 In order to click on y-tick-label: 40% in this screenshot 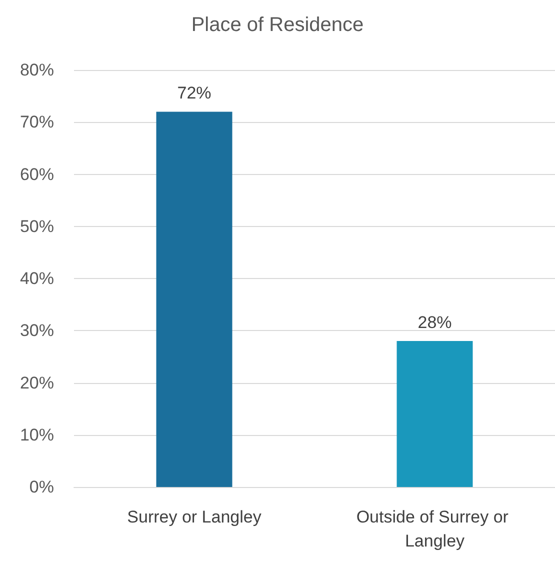, I will do `click(37, 278)`.